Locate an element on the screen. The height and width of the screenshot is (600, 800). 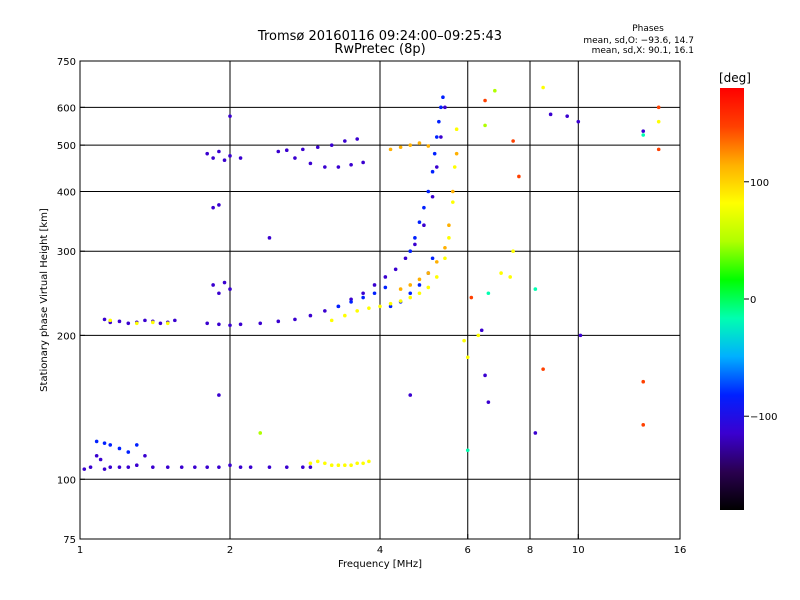
y-tick-label: 750 is located at coordinates (66, 62).